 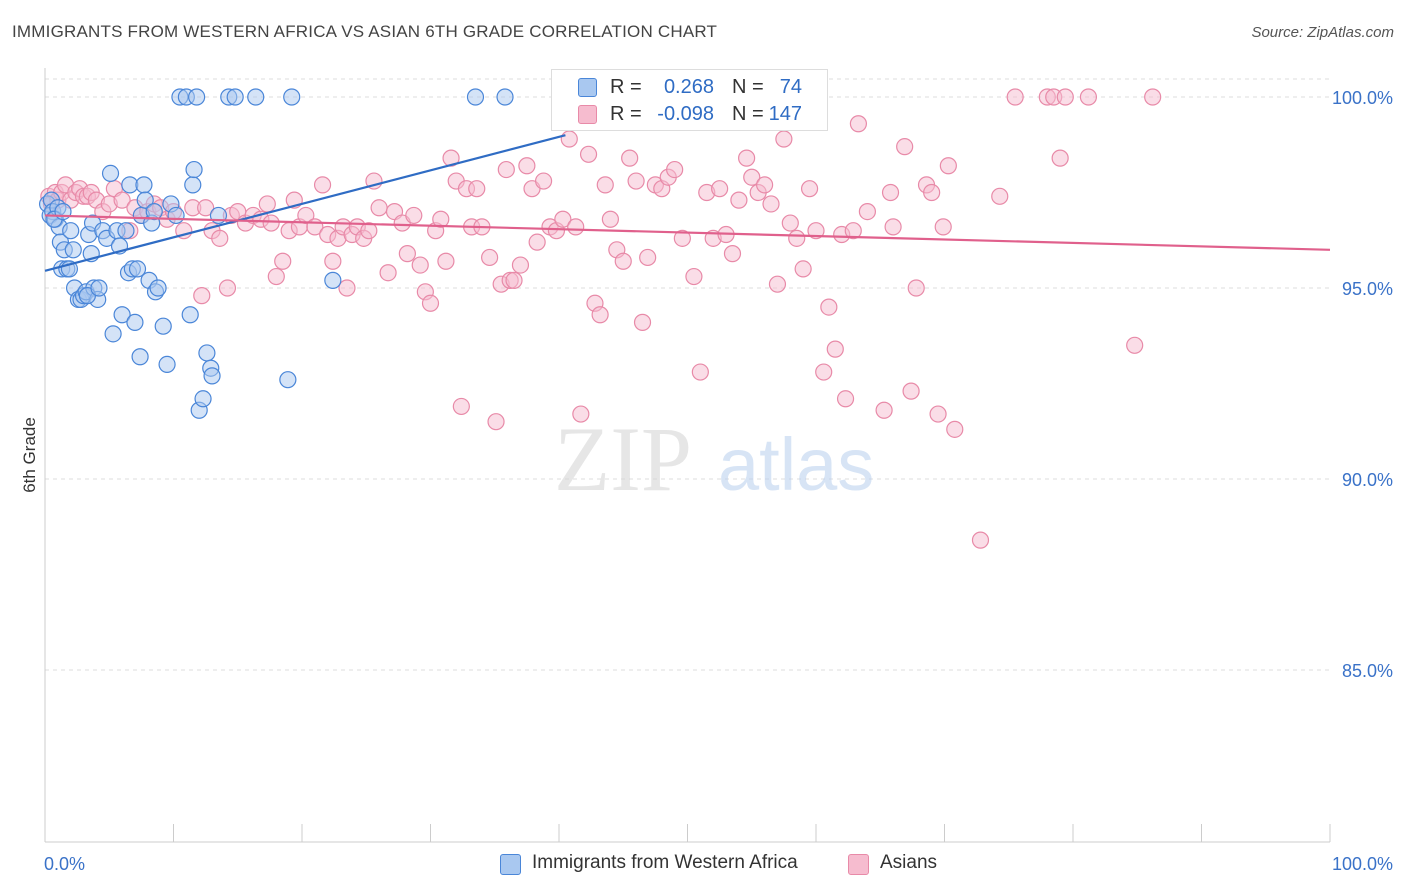 I want to click on x-tick-label-max: 100.0%, so click(x=1362, y=864).